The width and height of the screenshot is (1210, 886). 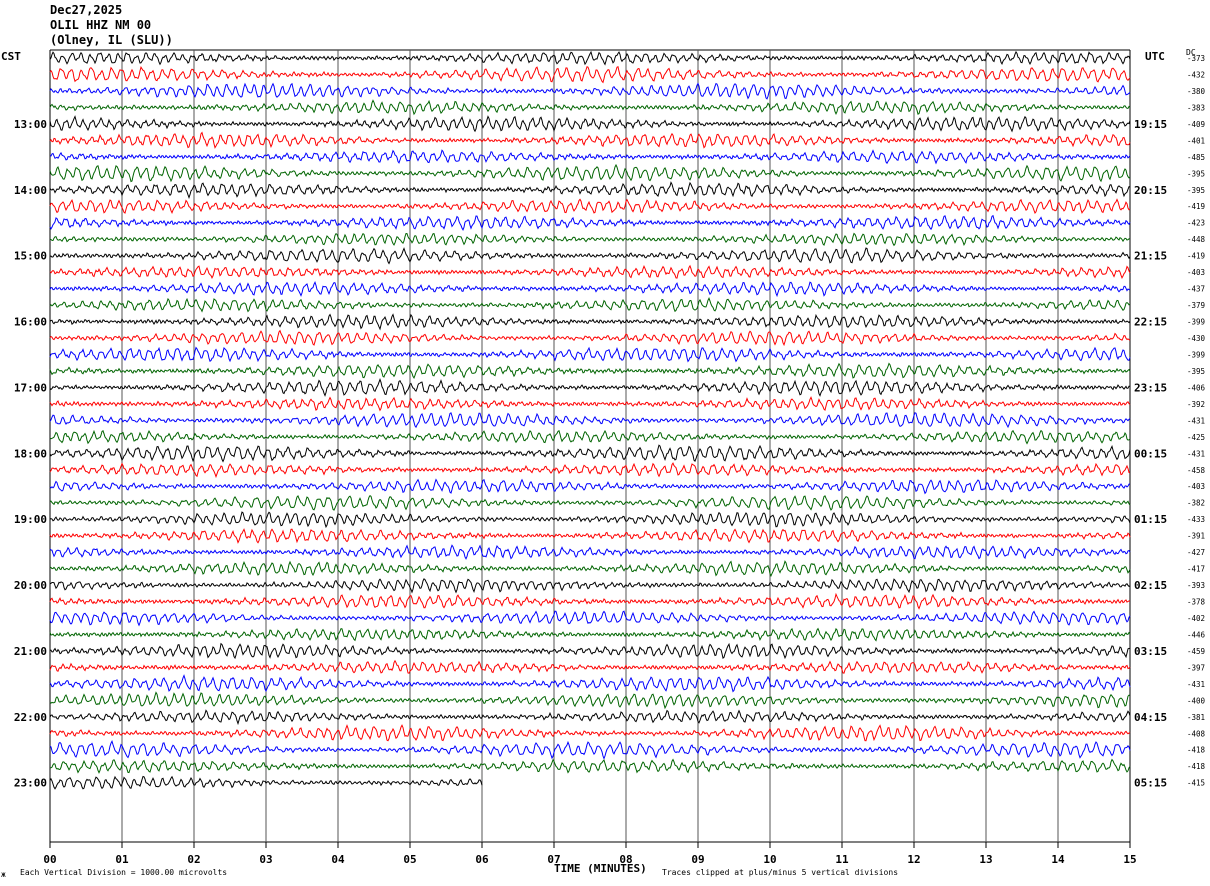 I want to click on x-tick-label: 02, so click(x=193, y=859).